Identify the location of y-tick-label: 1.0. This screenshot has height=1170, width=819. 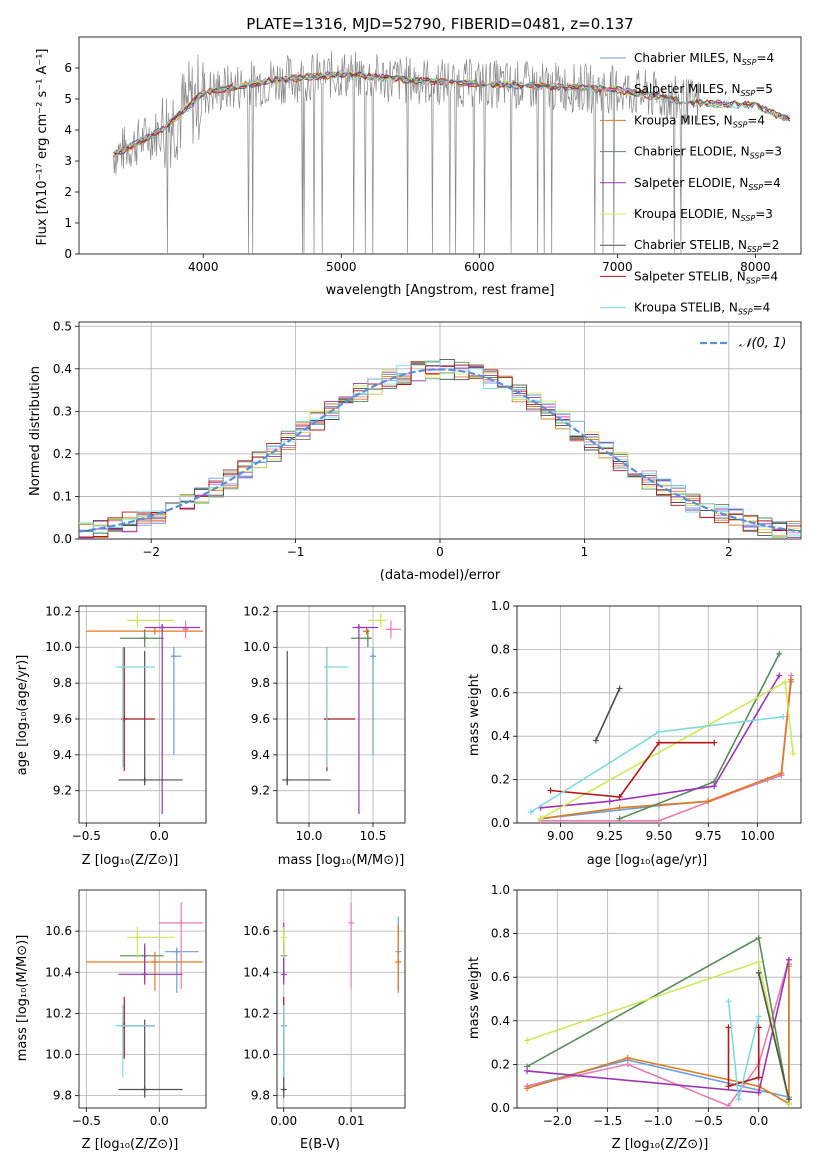
(500, 606).